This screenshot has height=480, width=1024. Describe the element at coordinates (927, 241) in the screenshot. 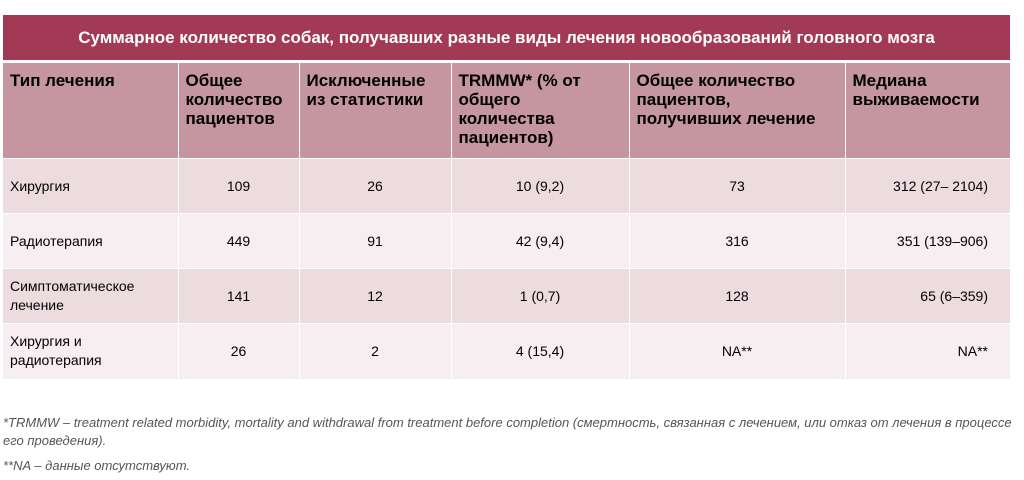

I see `cell-median-survival: 351 (139–906)` at that location.